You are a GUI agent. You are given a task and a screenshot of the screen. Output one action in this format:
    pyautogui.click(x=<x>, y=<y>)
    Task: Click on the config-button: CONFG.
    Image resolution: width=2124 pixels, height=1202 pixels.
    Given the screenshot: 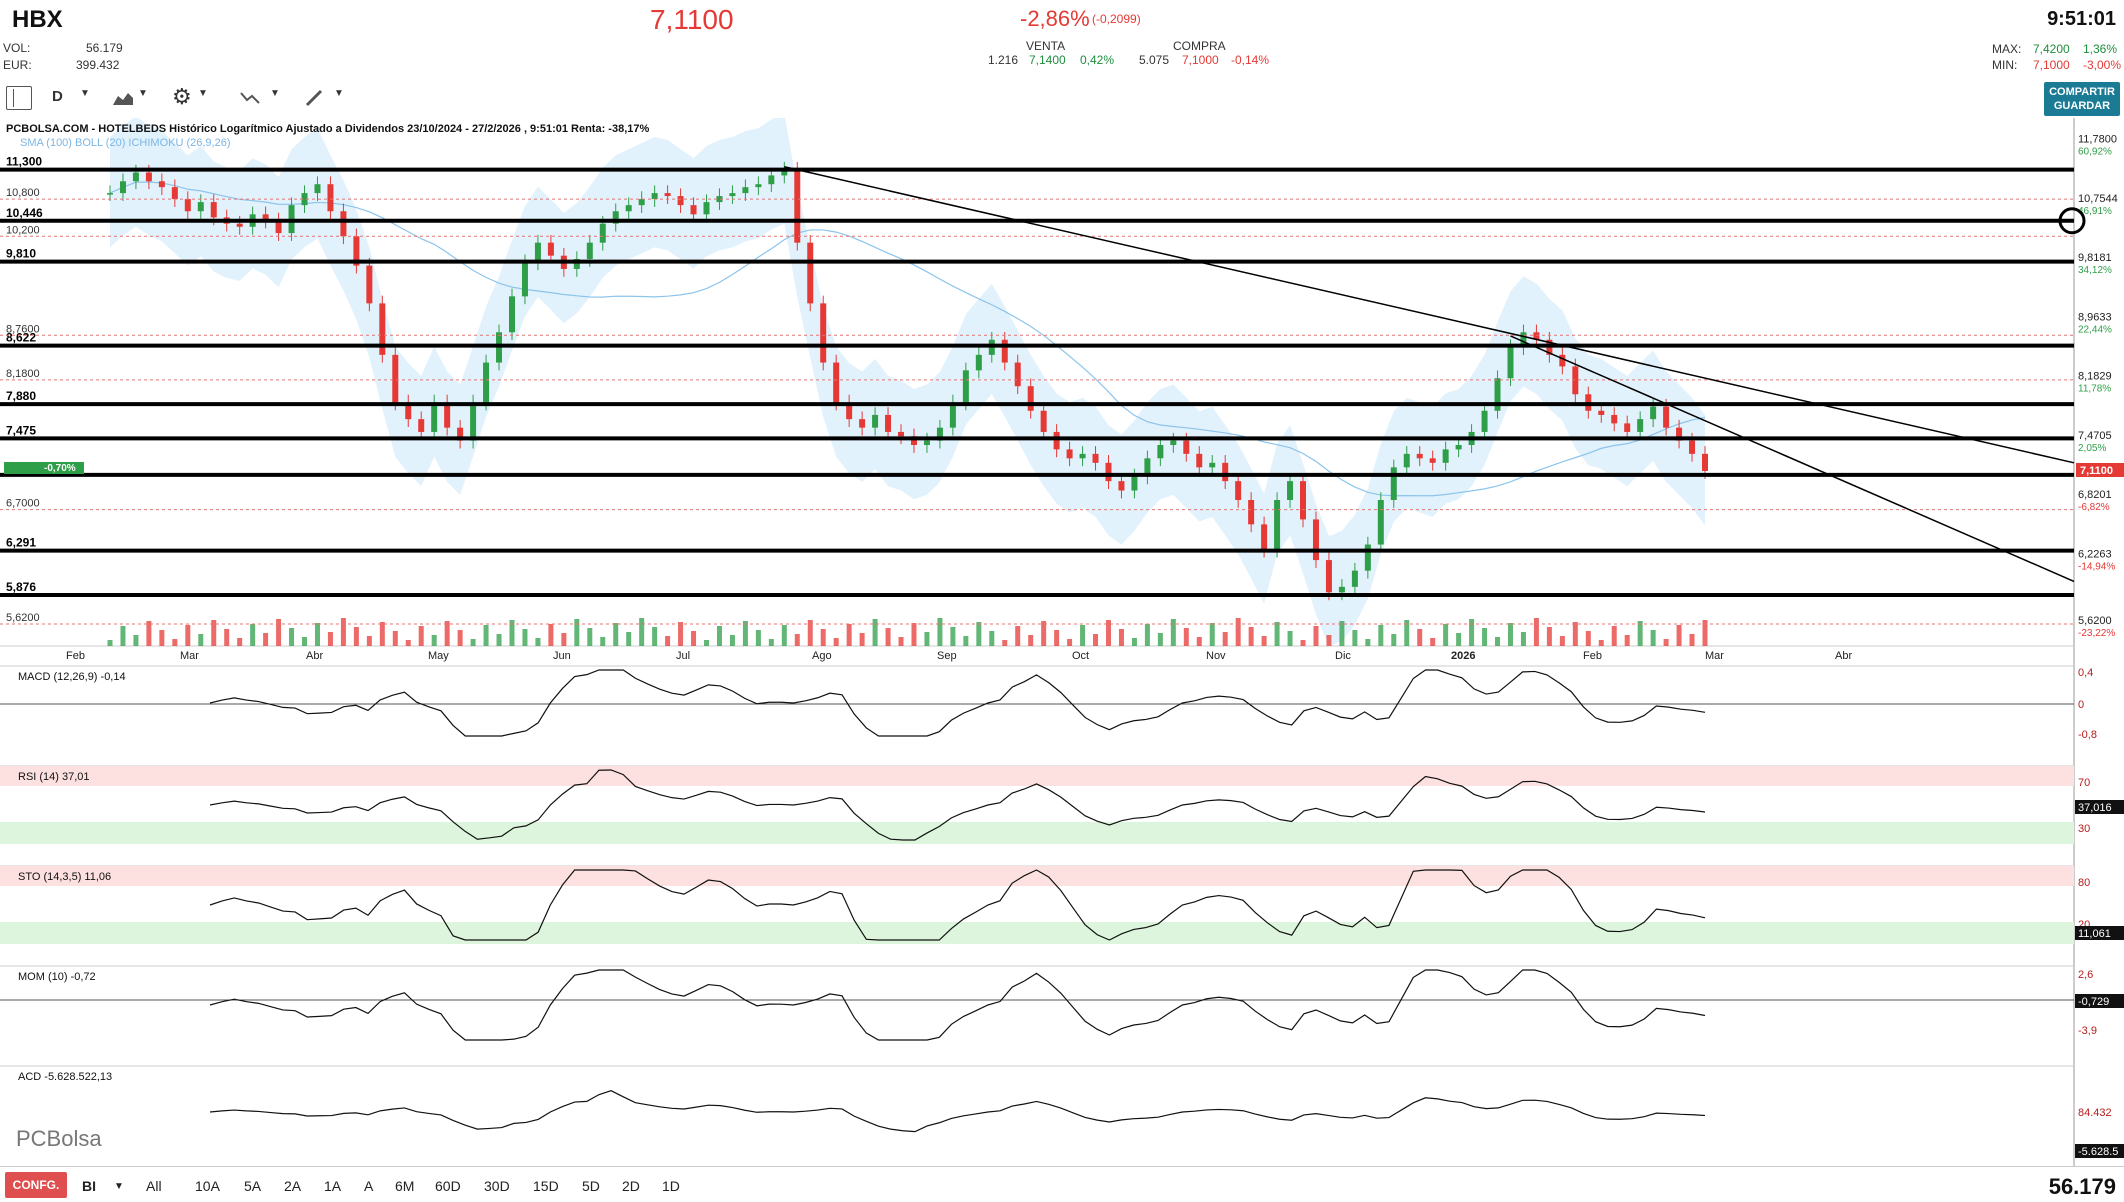 What is the action you would take?
    pyautogui.click(x=36, y=1185)
    